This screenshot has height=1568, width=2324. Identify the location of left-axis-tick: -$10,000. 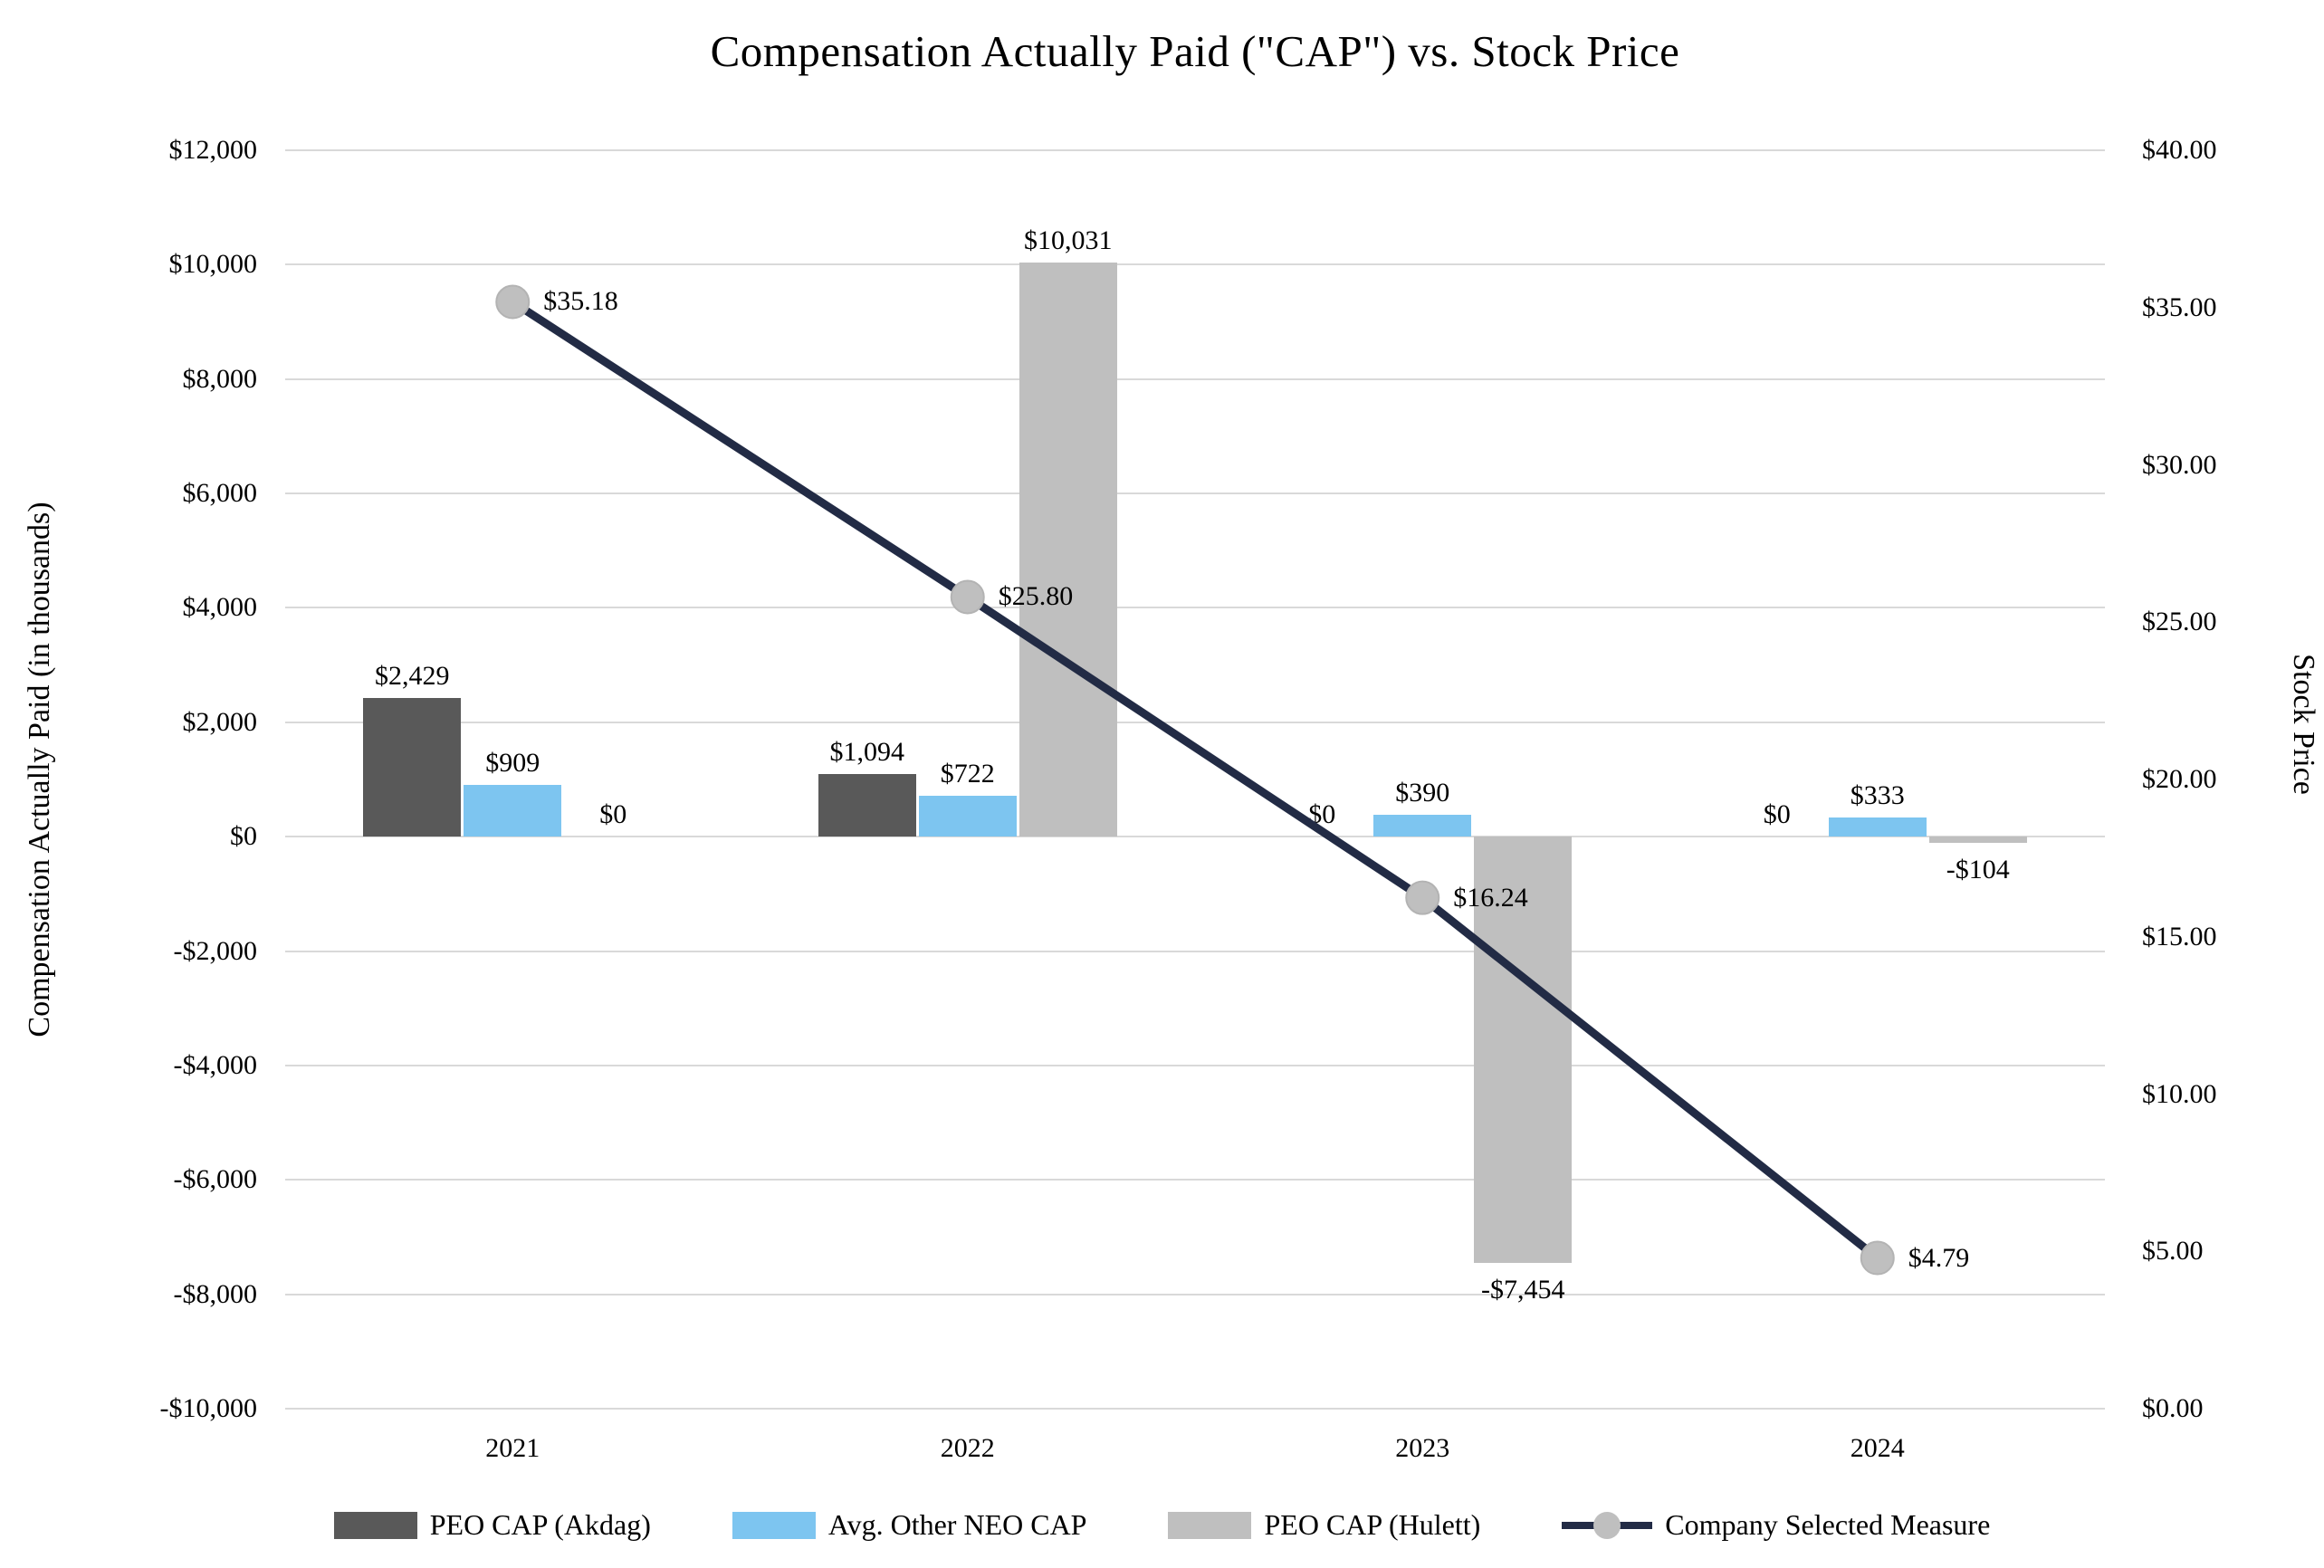
(208, 1408).